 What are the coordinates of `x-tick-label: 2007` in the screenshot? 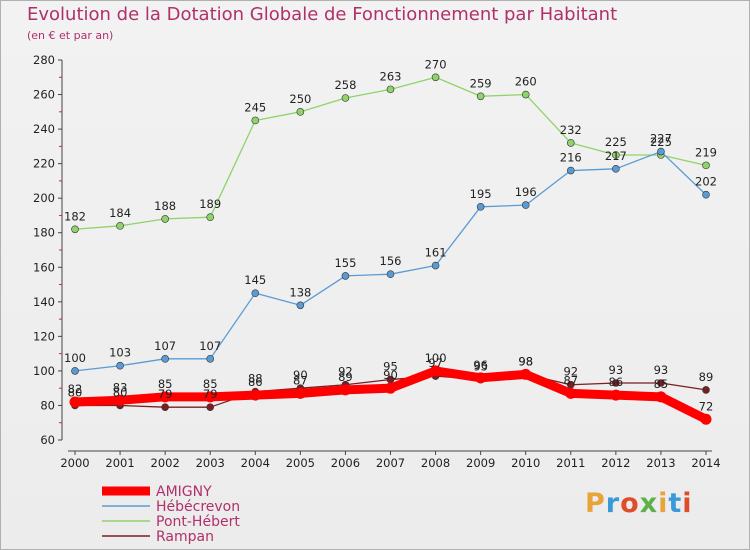 It's located at (390, 463).